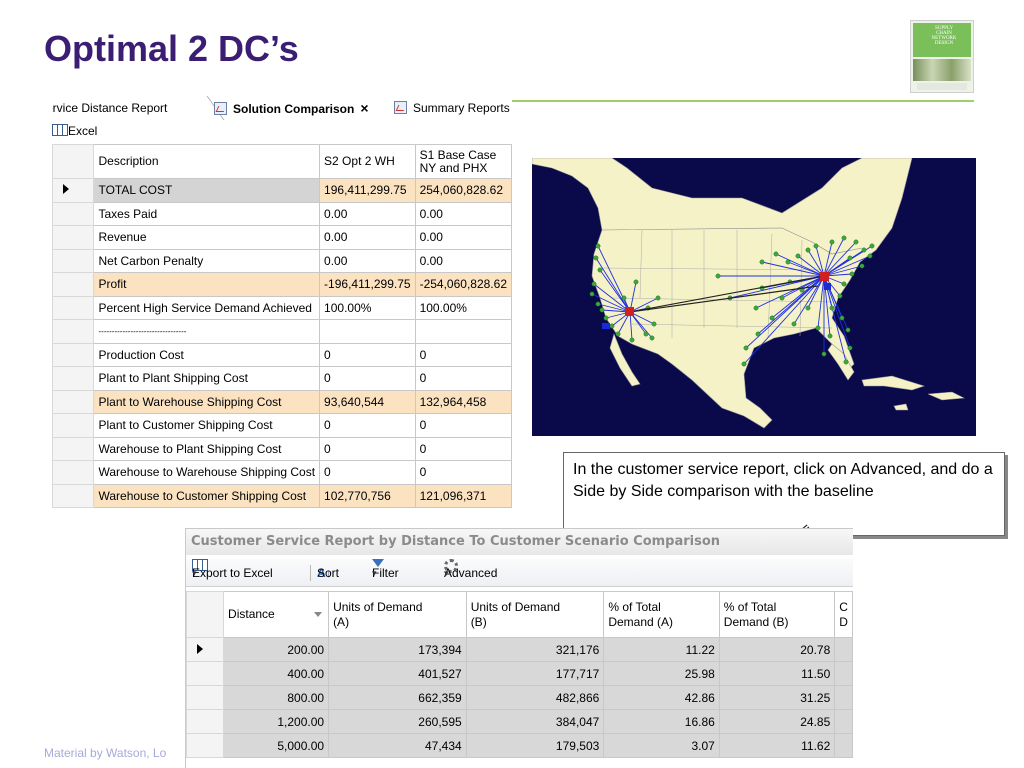 Image resolution: width=1024 pixels, height=768 pixels. Describe the element at coordinates (282, 448) in the screenshot. I see `table-row: Warehouse to Plant Shipping Cost 0 0` at that location.